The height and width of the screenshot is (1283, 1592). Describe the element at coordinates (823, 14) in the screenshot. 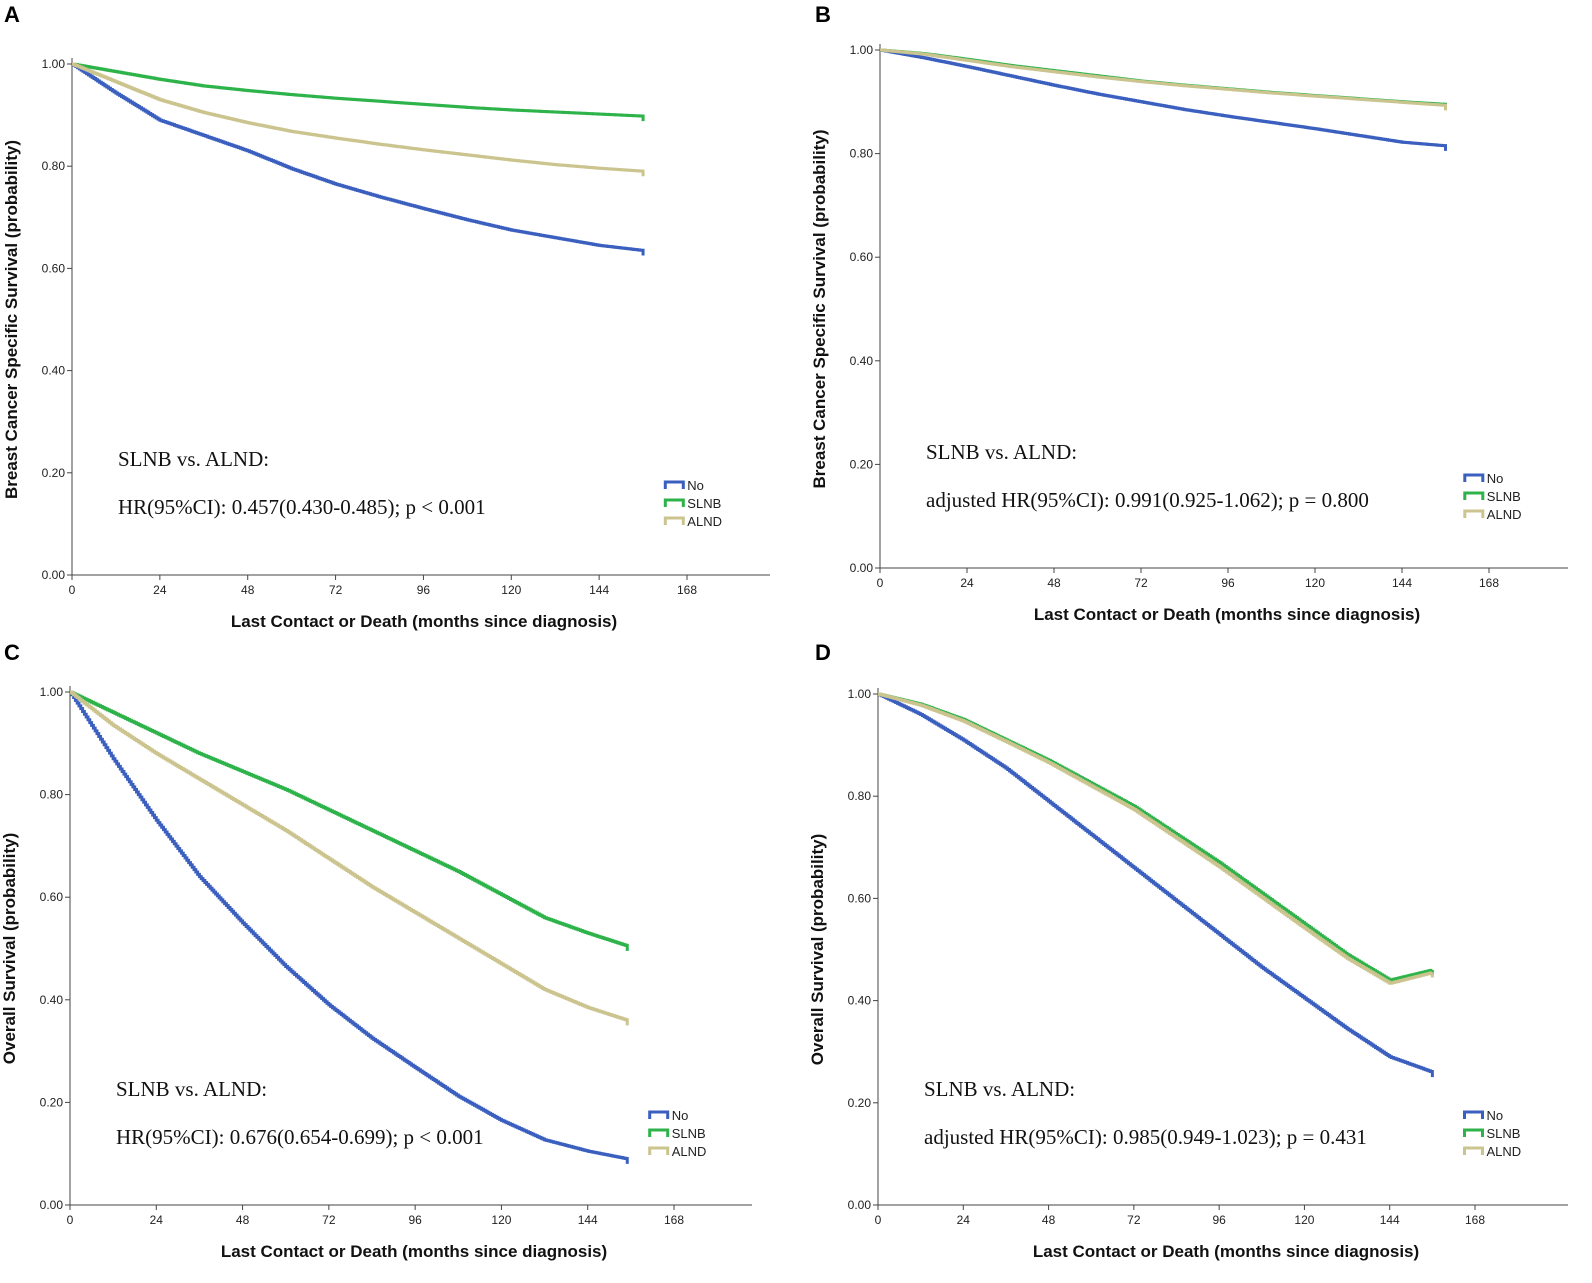

I see `panel-letter: B` at that location.